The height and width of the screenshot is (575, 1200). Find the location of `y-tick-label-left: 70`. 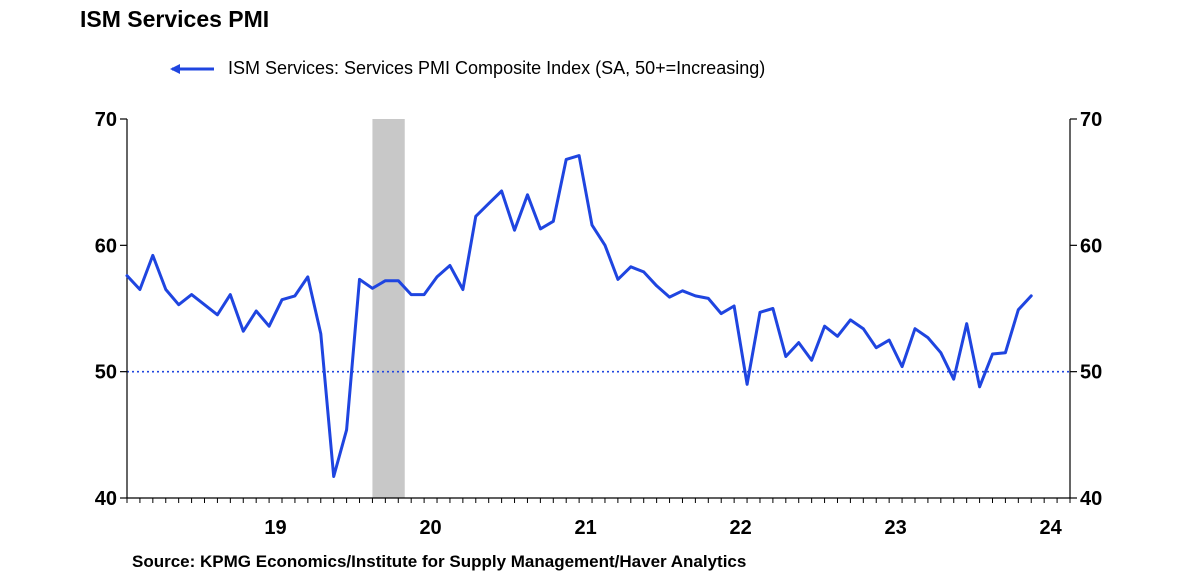

y-tick-label-left: 70 is located at coordinates (106, 120).